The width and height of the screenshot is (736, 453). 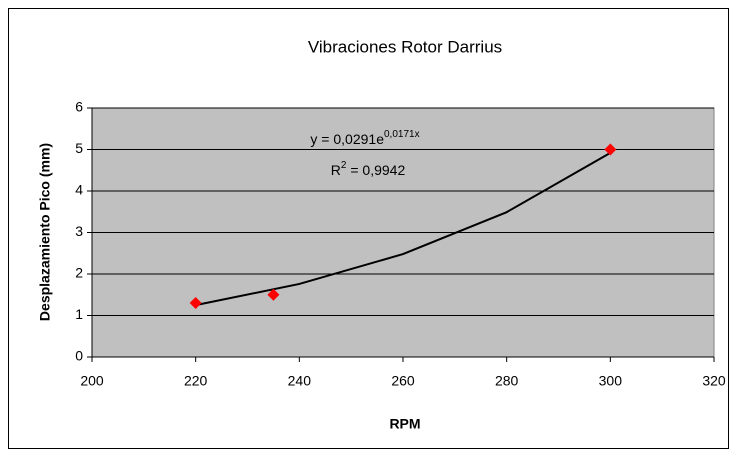 I want to click on y-tick-label: 4, so click(x=79, y=190).